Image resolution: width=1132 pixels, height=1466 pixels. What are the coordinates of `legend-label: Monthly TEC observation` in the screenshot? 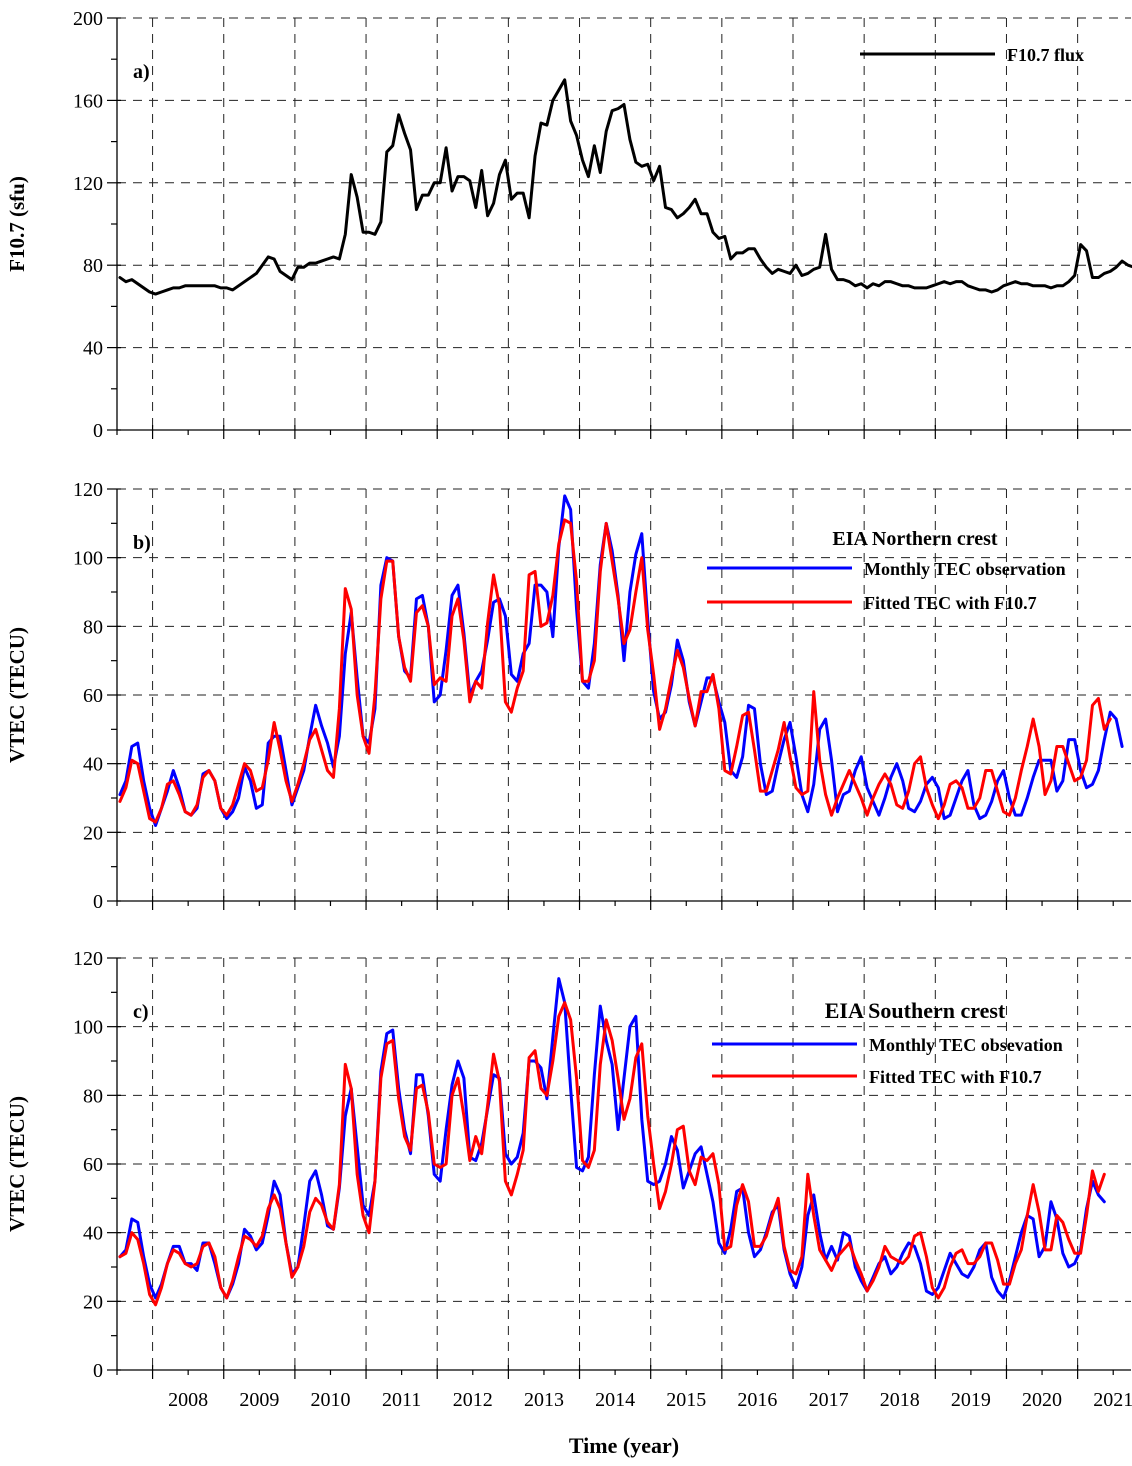 It's located at (965, 569).